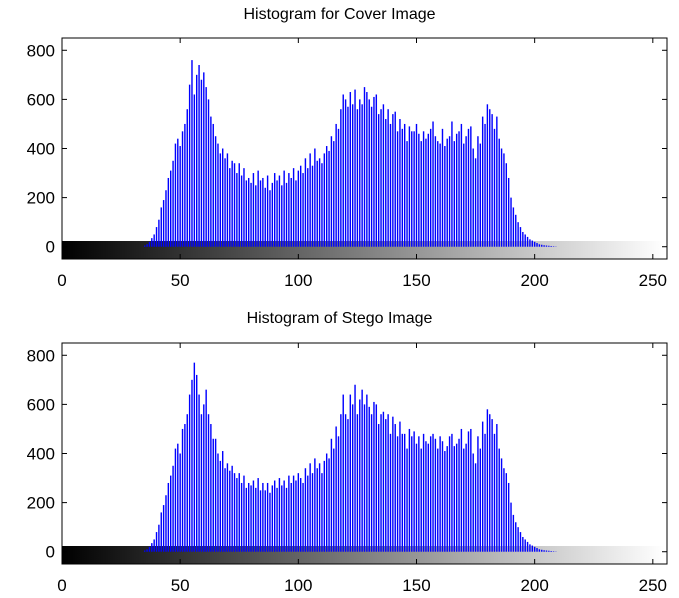 The width and height of the screenshot is (679, 598). What do you see at coordinates (41, 355) in the screenshot?
I see `stego-y-tick-label: 800` at bounding box center [41, 355].